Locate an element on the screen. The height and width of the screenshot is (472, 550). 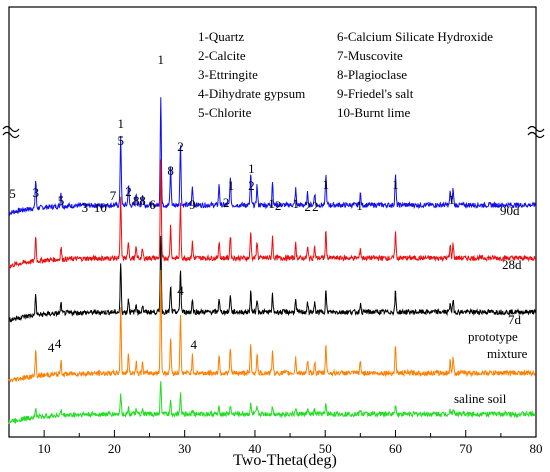
x-tick-label: 60 is located at coordinates (395, 448).